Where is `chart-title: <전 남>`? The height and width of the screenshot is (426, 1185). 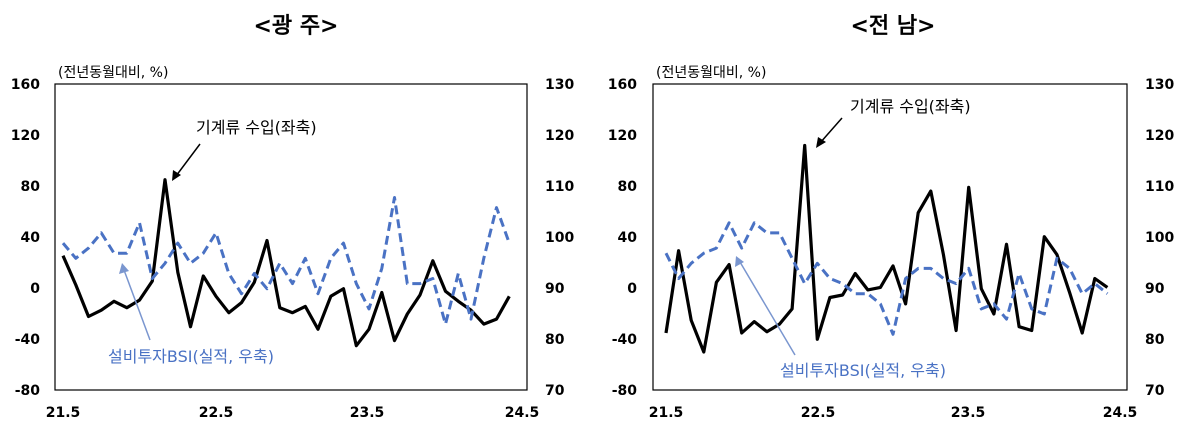 chart-title: <전 남> is located at coordinates (892, 26).